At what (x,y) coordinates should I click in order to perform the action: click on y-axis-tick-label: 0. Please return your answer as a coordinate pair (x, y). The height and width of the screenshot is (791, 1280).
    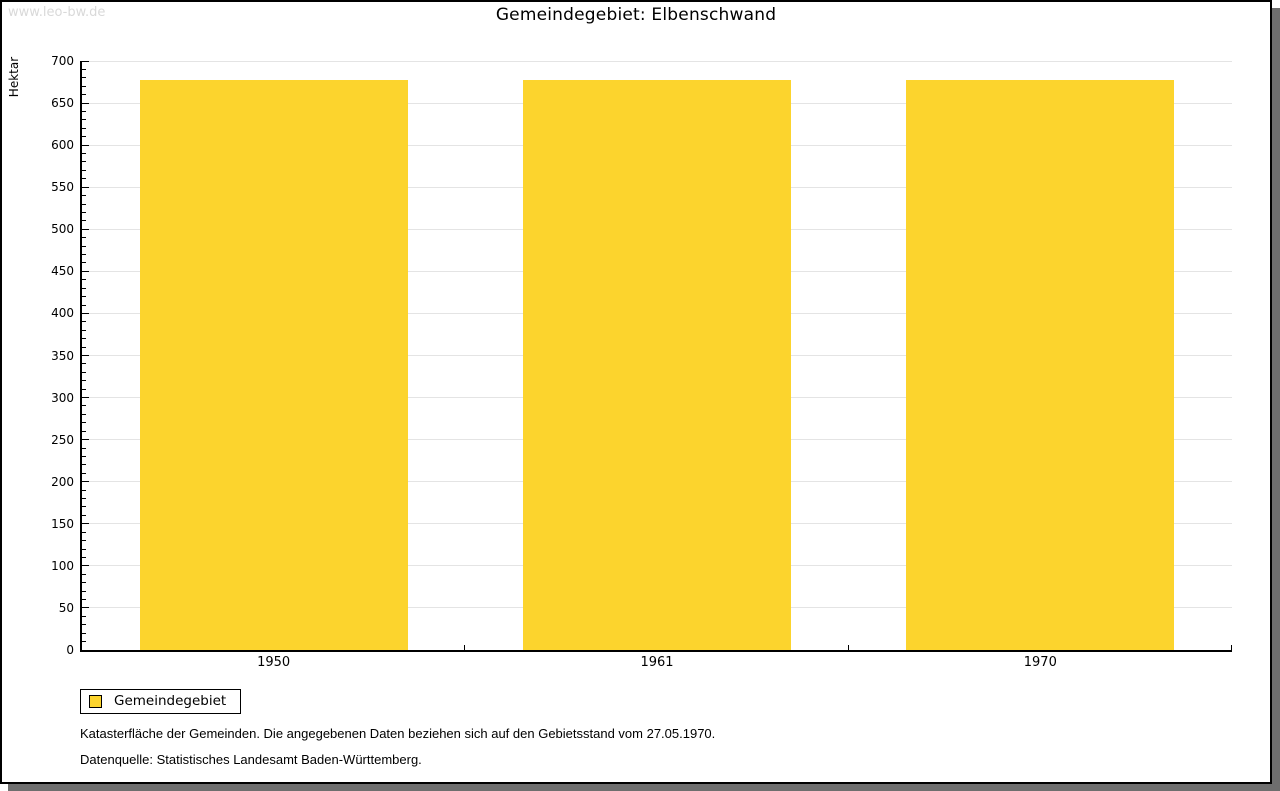
    Looking at the image, I should click on (70, 650).